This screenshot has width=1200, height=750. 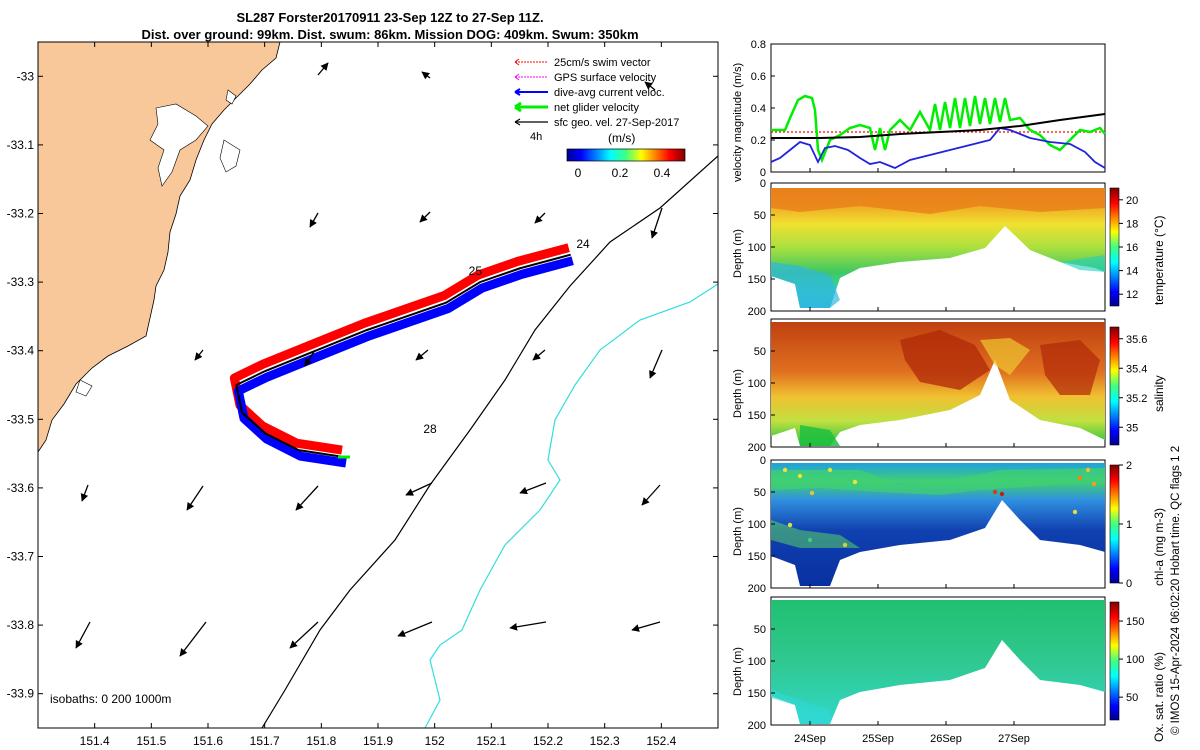 What do you see at coordinates (738, 671) in the screenshot?
I see `ox-ylabel: Depth (m)` at bounding box center [738, 671].